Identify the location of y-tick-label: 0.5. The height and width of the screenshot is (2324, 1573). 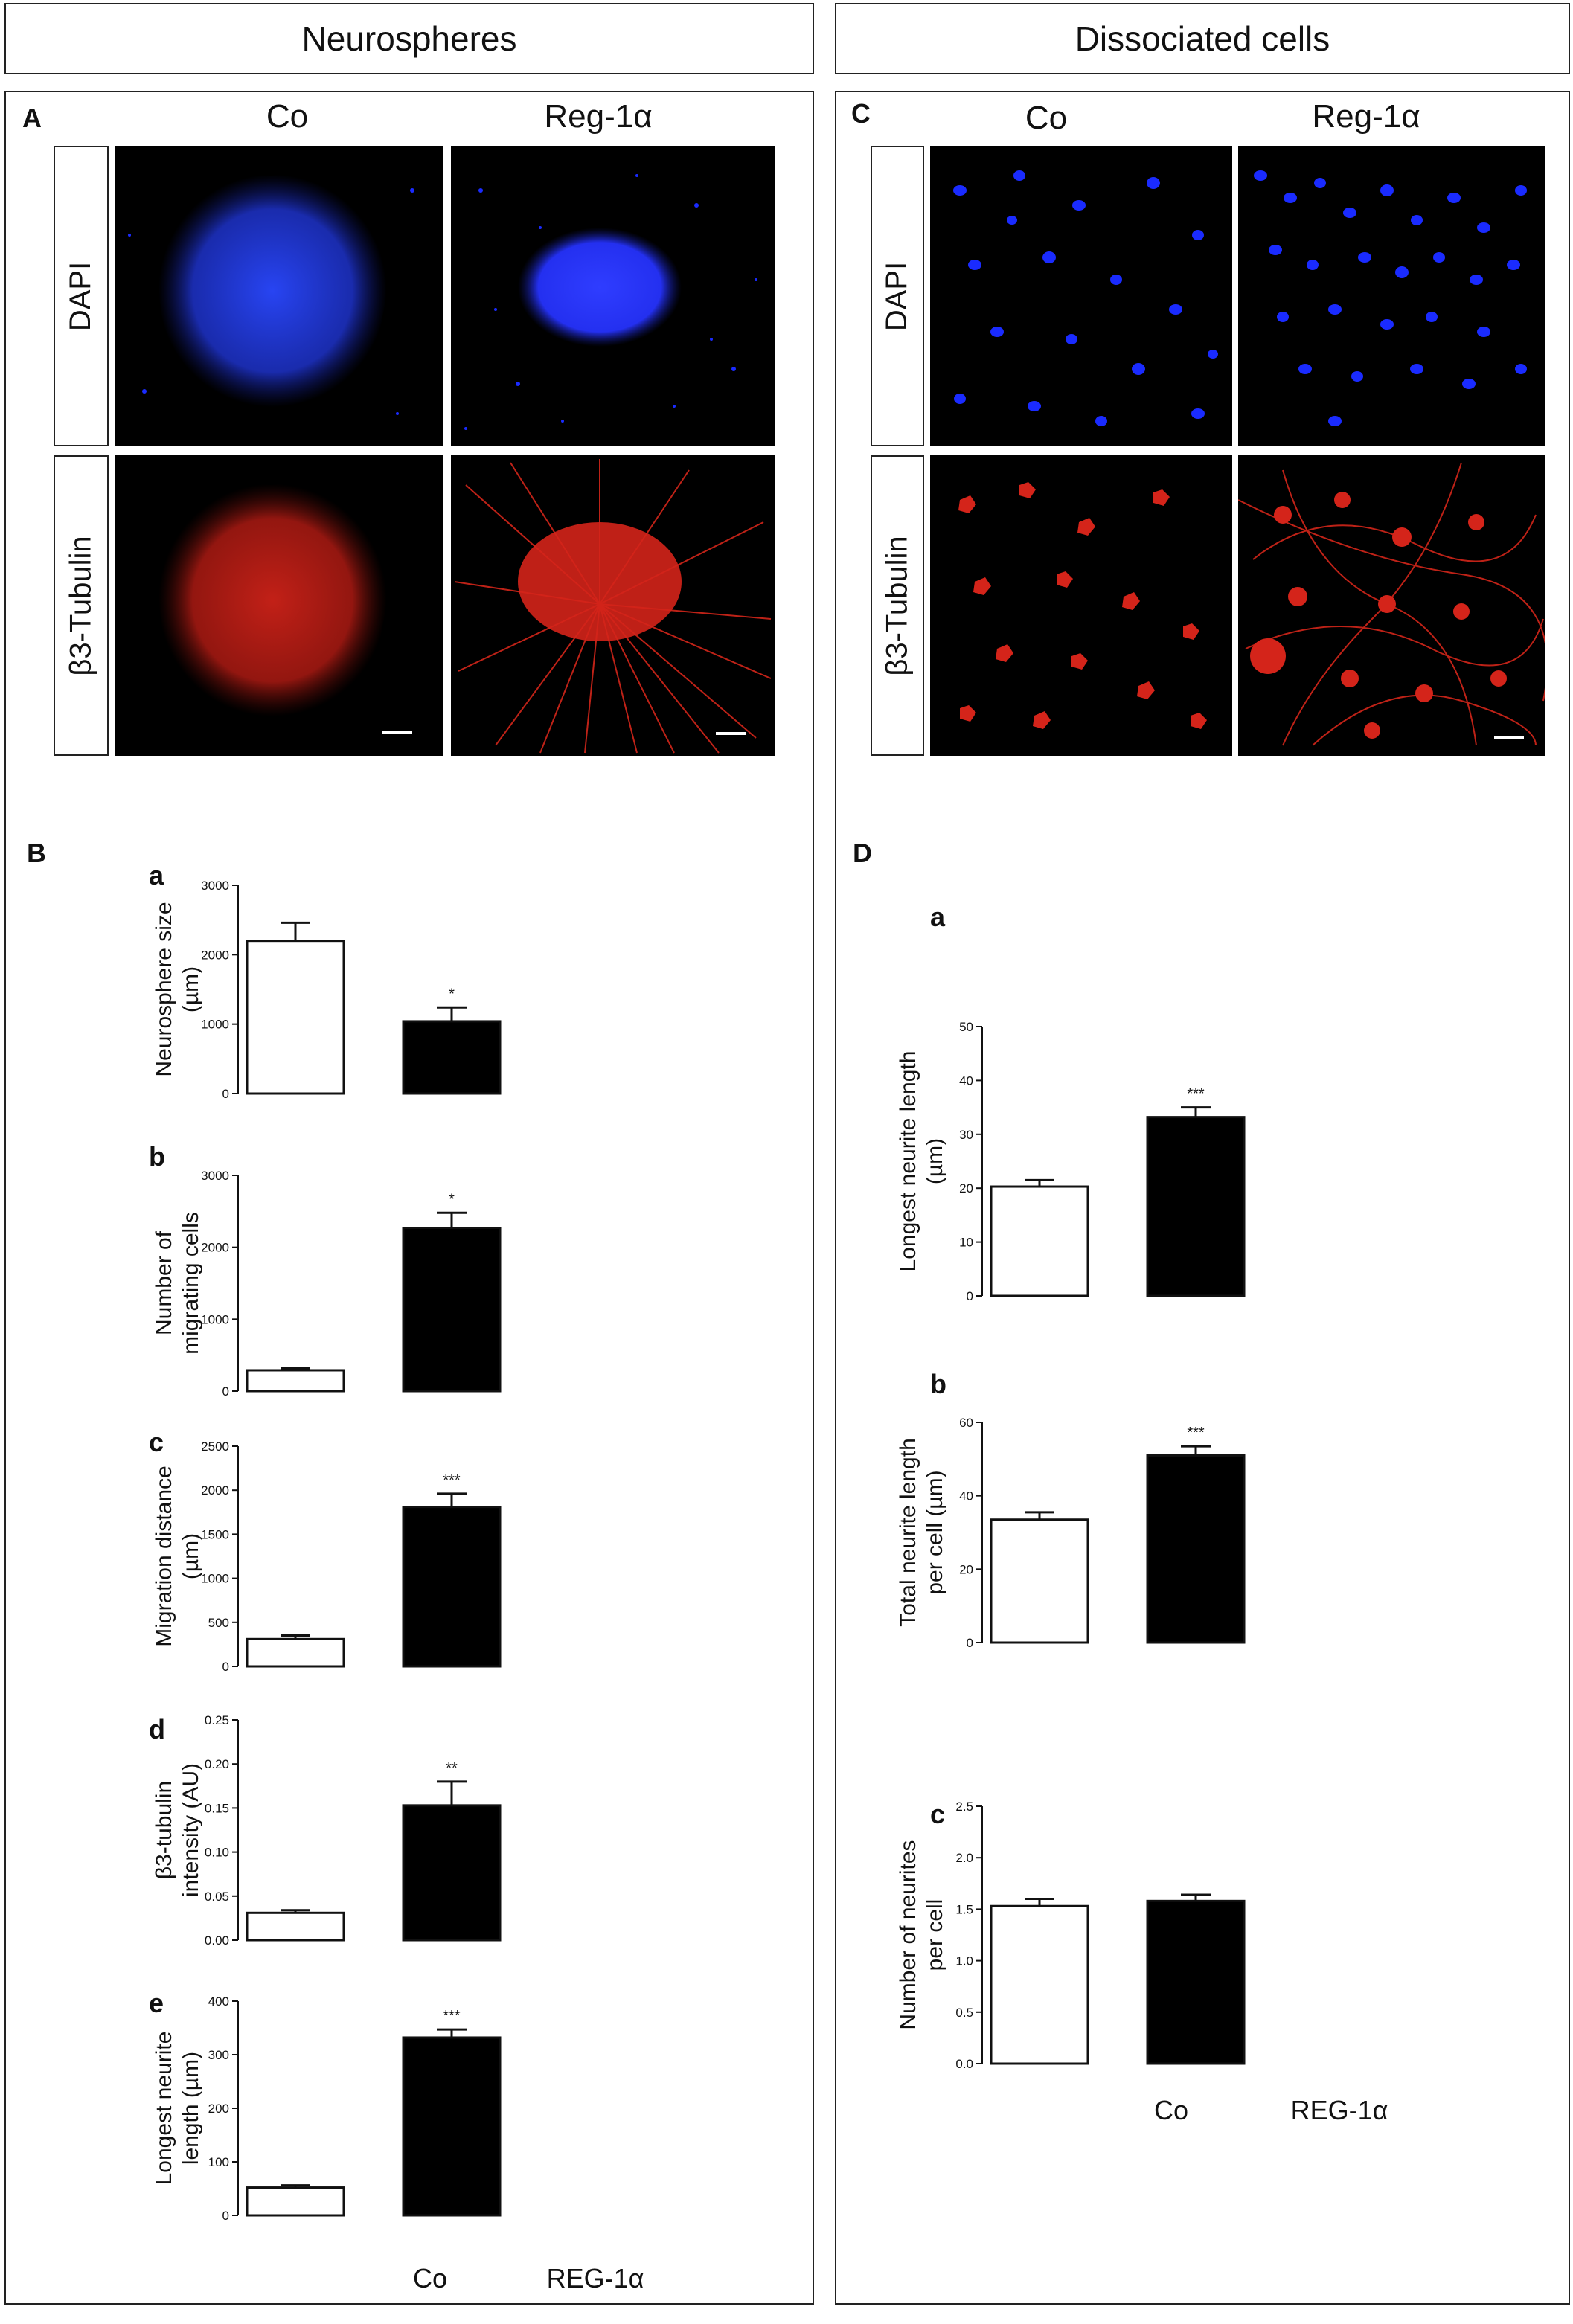
(964, 2013).